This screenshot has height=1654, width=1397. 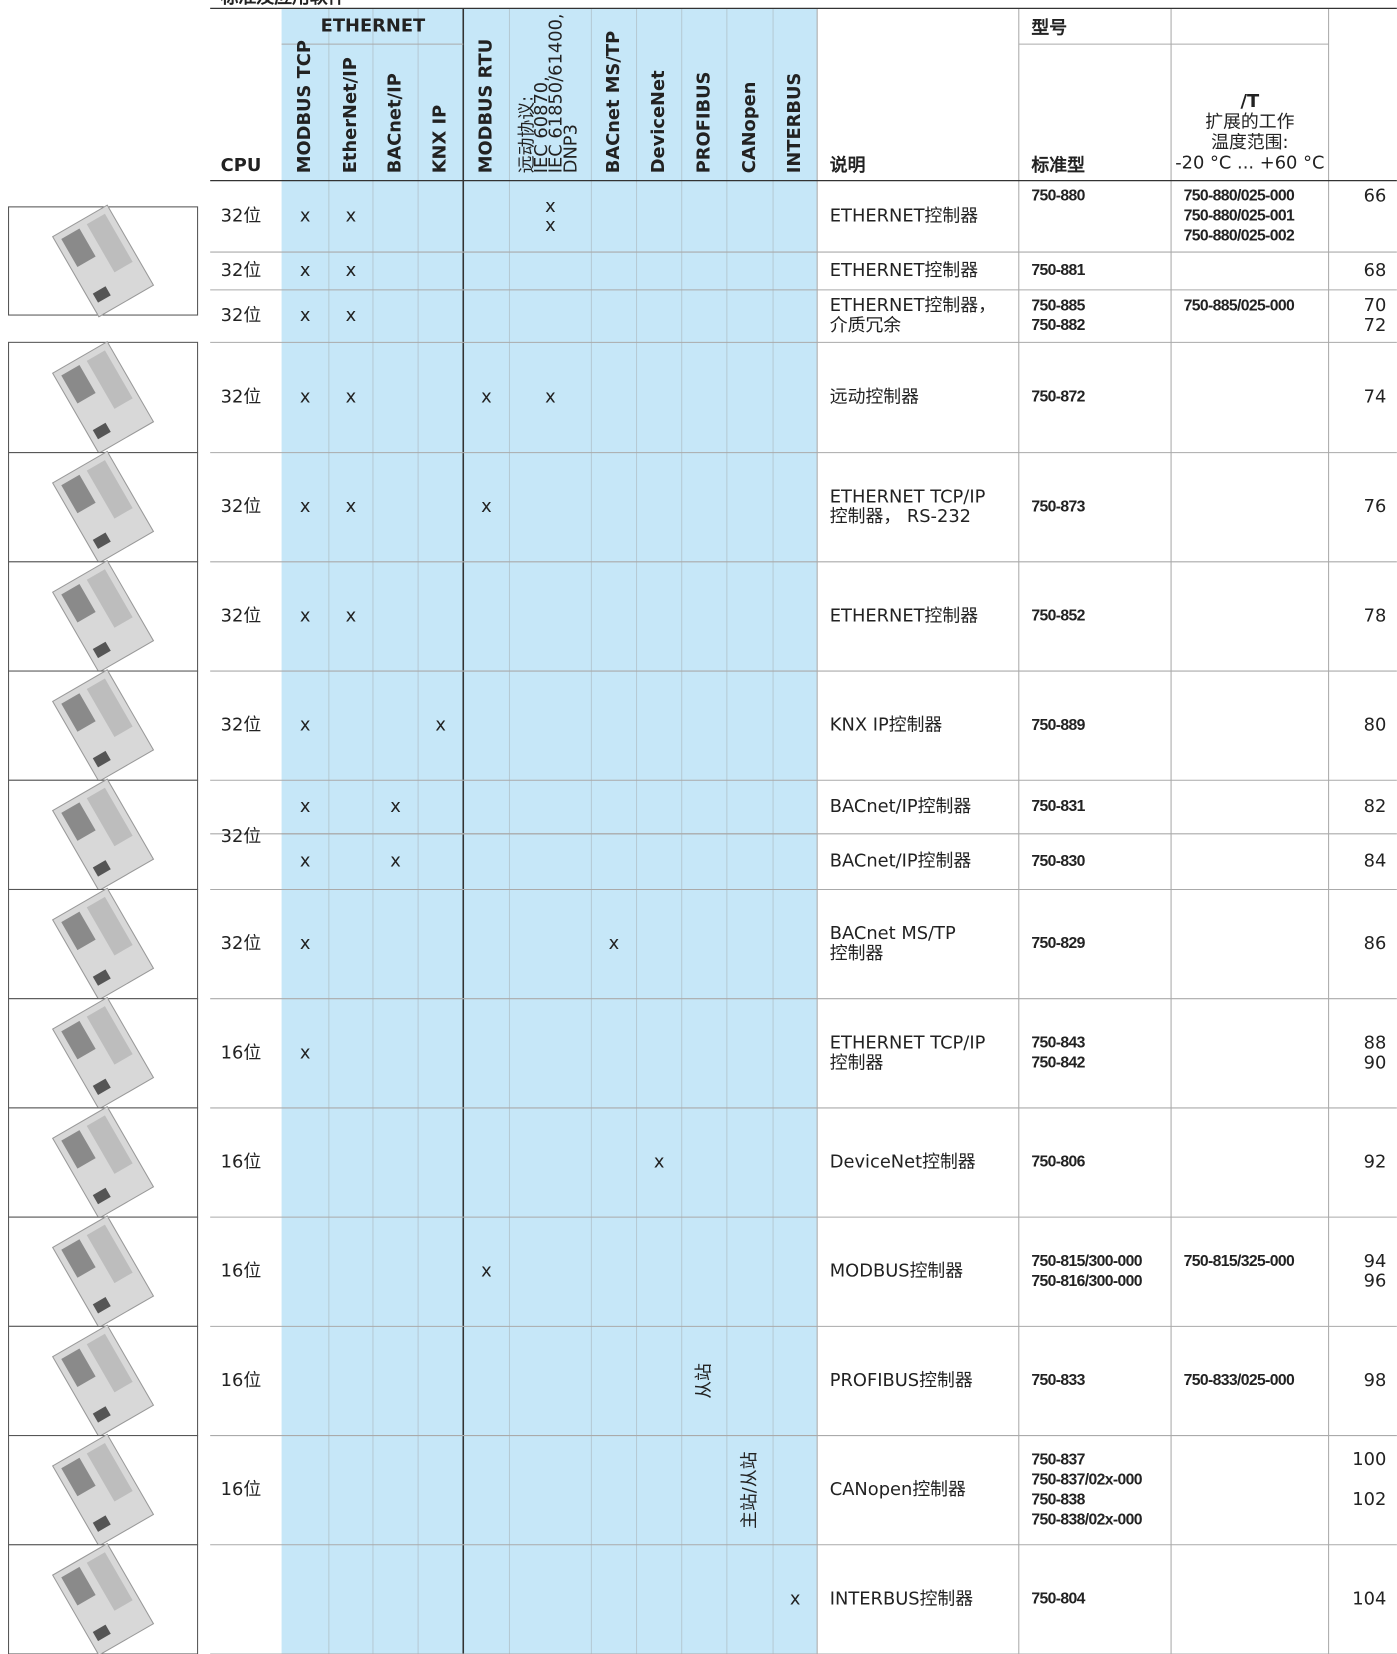 I want to click on description: 控制器， RS-232, so click(x=900, y=516).